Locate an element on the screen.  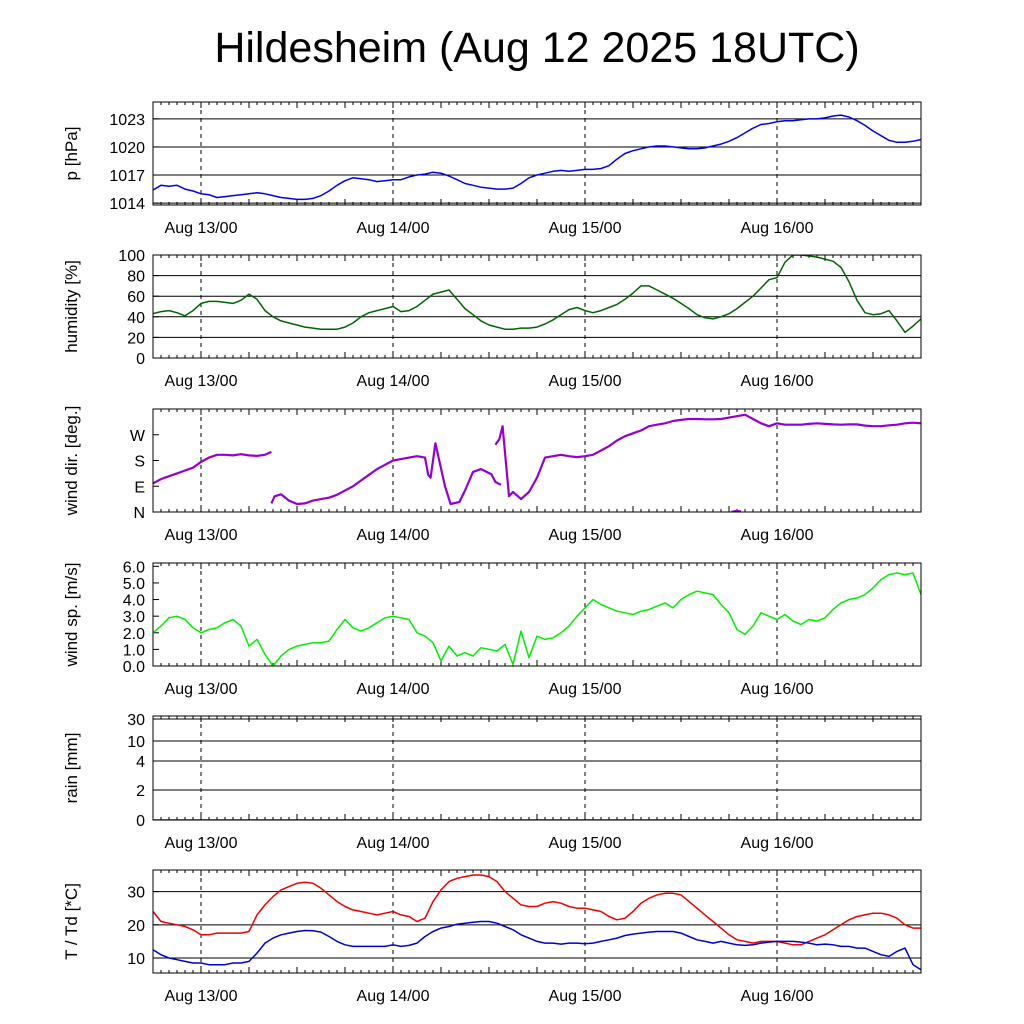
chart-title: Hildesheim (Aug 12 2025 18UTC) is located at coordinates (537, 48).